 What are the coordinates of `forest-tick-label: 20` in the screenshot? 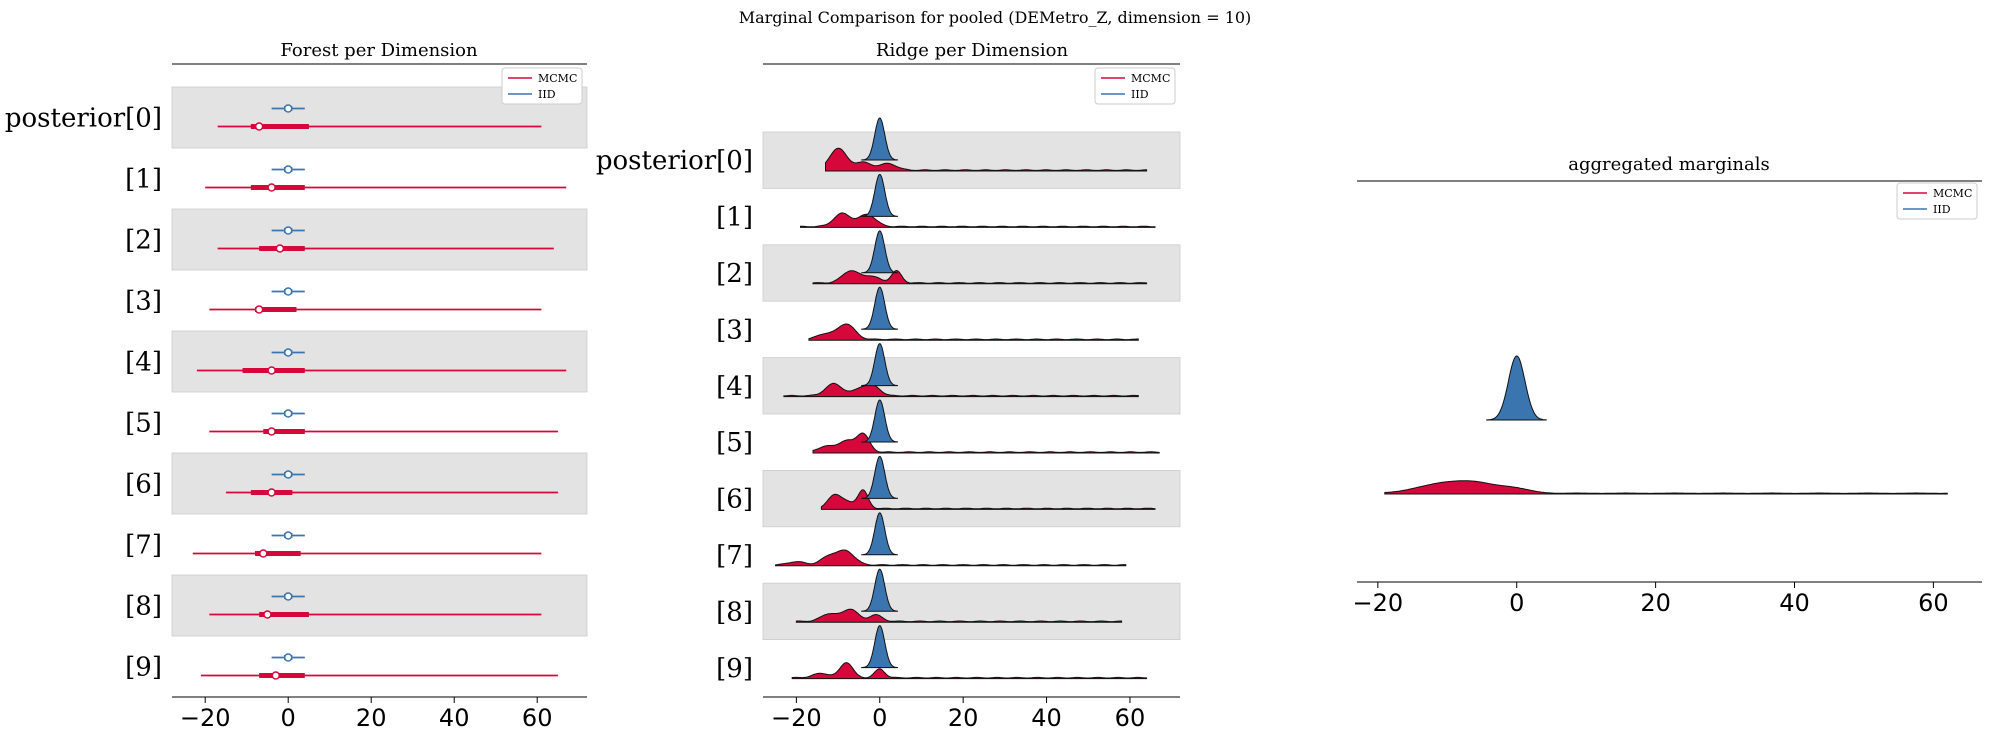 It's located at (371, 718).